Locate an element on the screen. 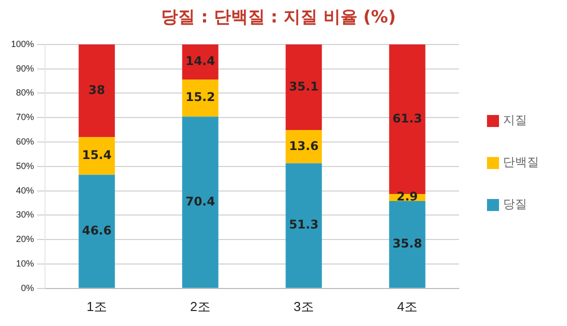  y-tick-label: 10% is located at coordinates (25, 263).